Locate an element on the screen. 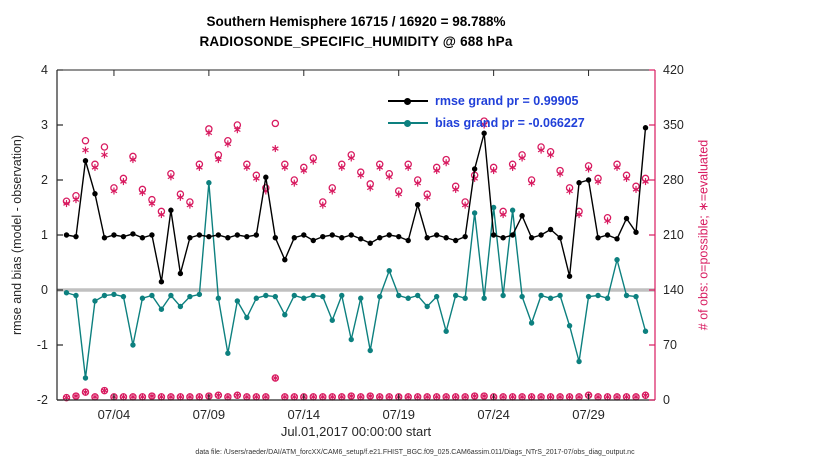 This screenshot has height=470, width=830. svg-text: -2 is located at coordinates (42, 400).